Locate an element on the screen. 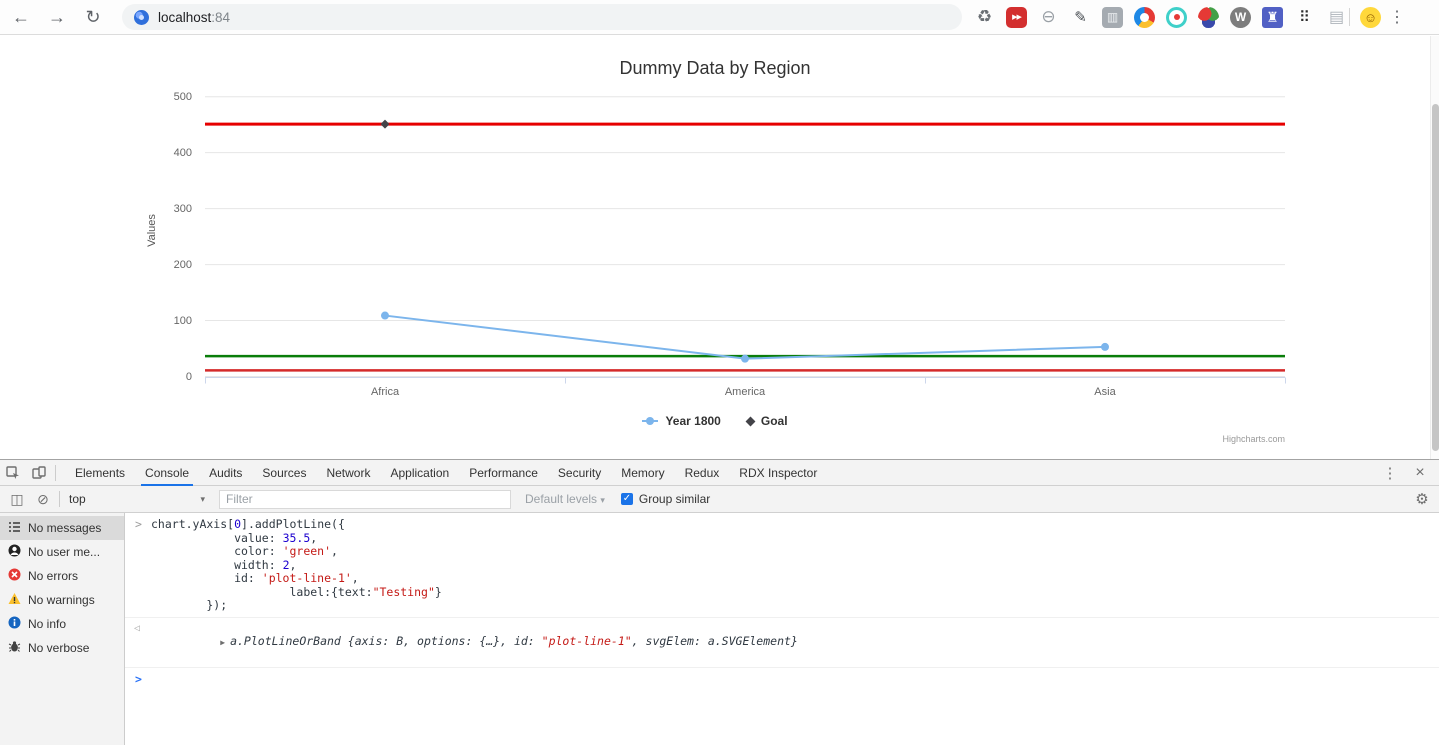  group-similar-checkbox: ✓ is located at coordinates (626, 499).